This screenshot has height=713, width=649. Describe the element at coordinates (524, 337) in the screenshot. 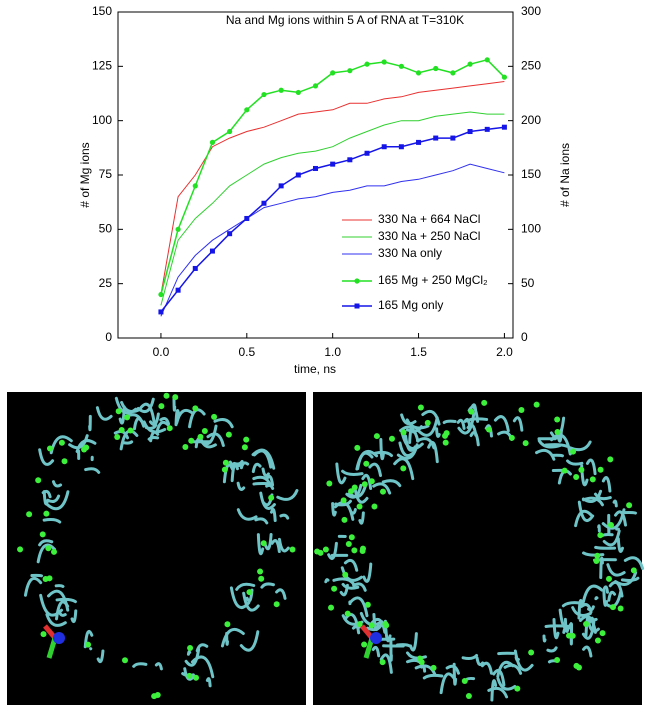

I see `y2-tick-label: 0` at that location.